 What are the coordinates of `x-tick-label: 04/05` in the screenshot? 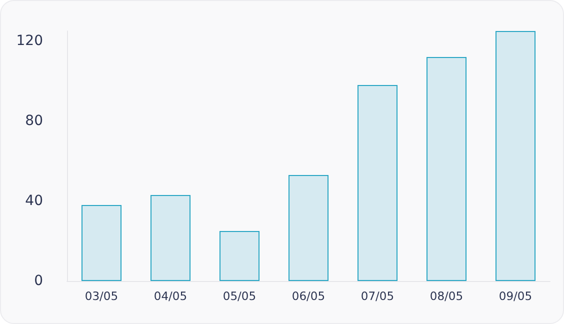 It's located at (171, 296).